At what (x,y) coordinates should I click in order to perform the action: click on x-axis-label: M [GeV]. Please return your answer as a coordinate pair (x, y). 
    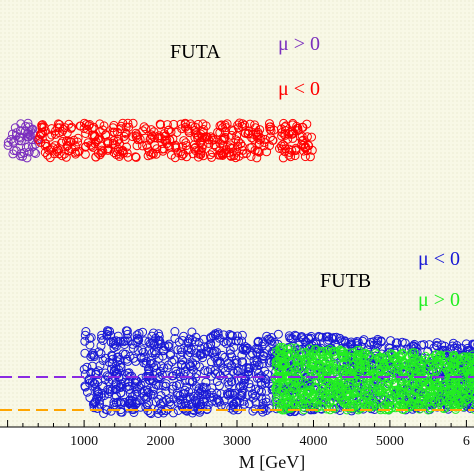
    Looking at the image, I should click on (272, 462).